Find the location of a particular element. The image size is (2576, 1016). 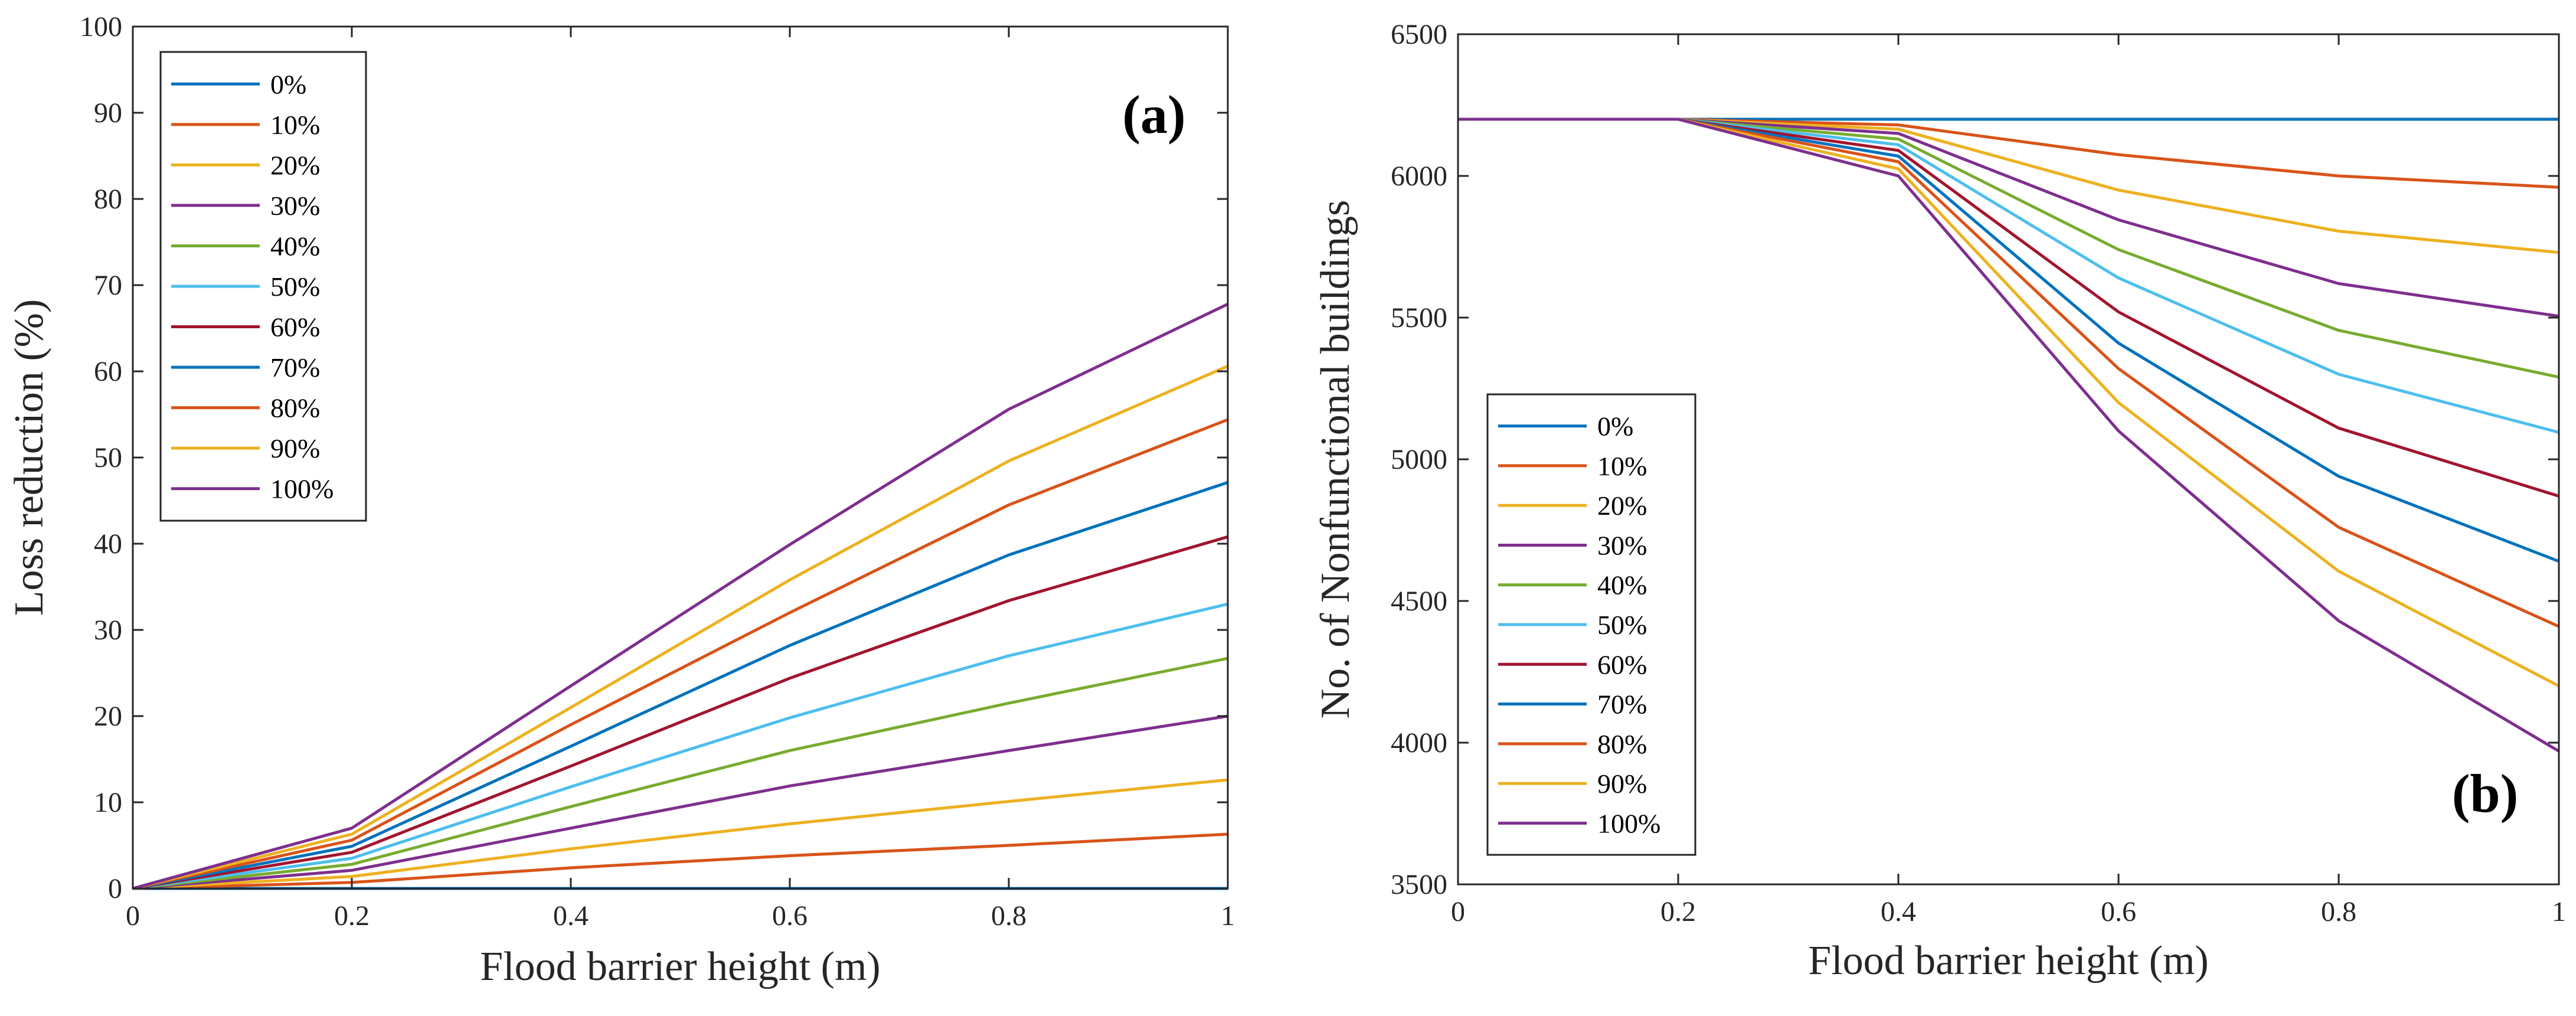

y-tick-label: 40 is located at coordinates (108, 544).